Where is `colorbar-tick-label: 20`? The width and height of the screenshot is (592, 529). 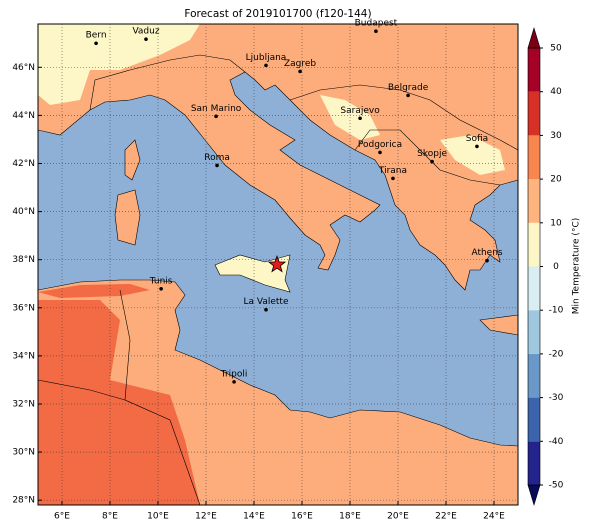
colorbar-tick-label: 20 is located at coordinates (556, 180).